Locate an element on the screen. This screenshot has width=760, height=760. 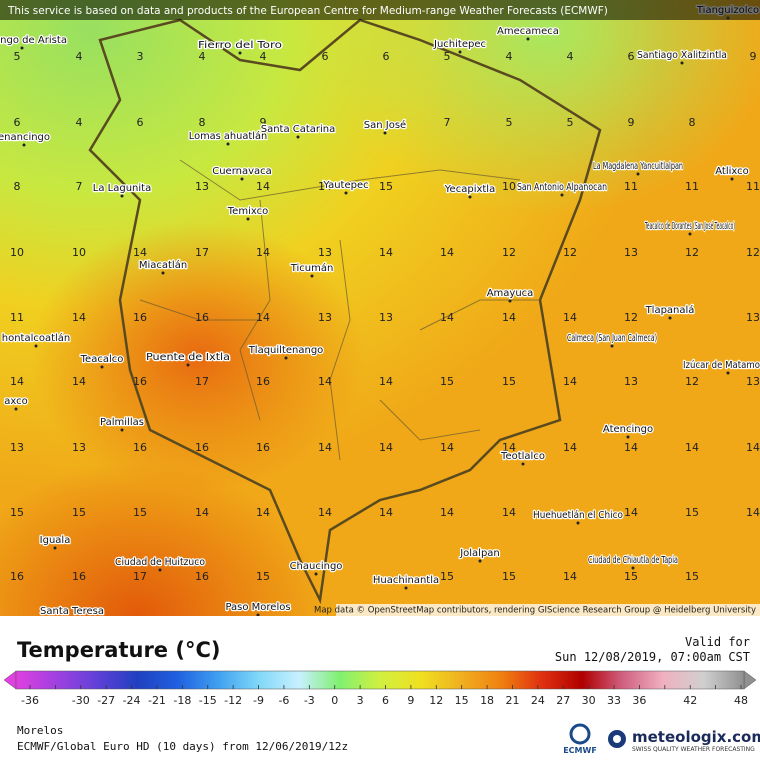
colorbar-label: -6 is located at coordinates (283, 700).